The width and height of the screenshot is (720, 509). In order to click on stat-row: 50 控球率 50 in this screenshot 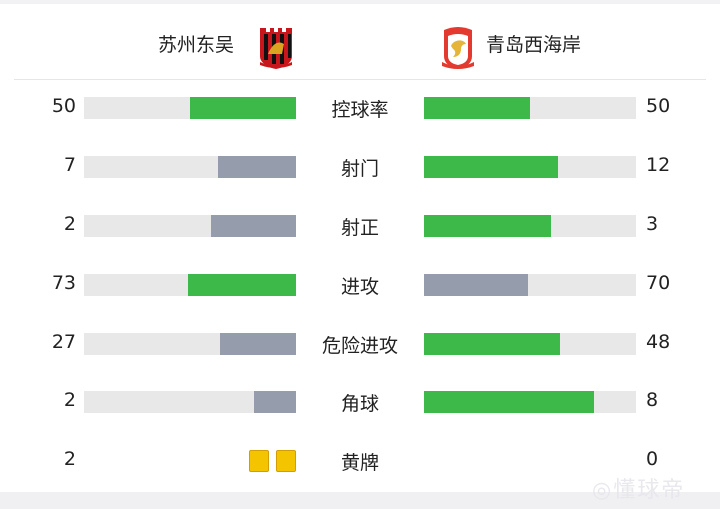, I will do `click(360, 108)`.